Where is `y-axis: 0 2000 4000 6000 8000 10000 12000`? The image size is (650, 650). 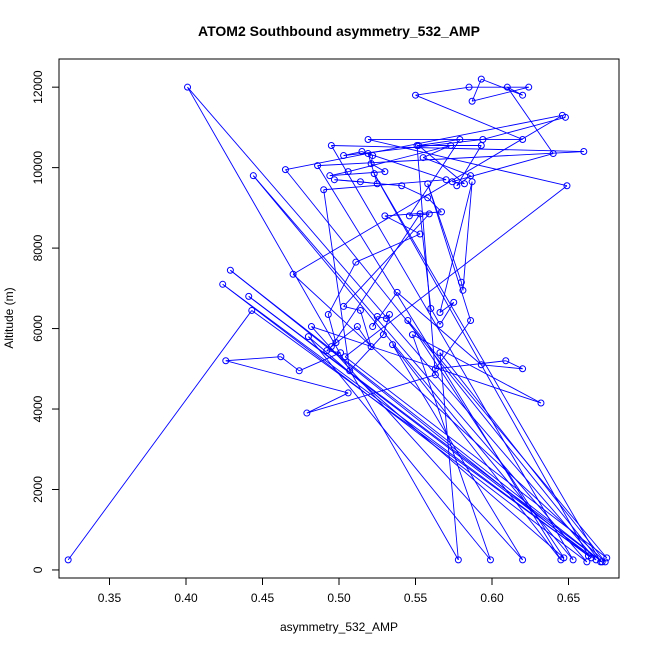 y-axis: 0 2000 4000 6000 8000 10000 12000 is located at coordinates (45, 321).